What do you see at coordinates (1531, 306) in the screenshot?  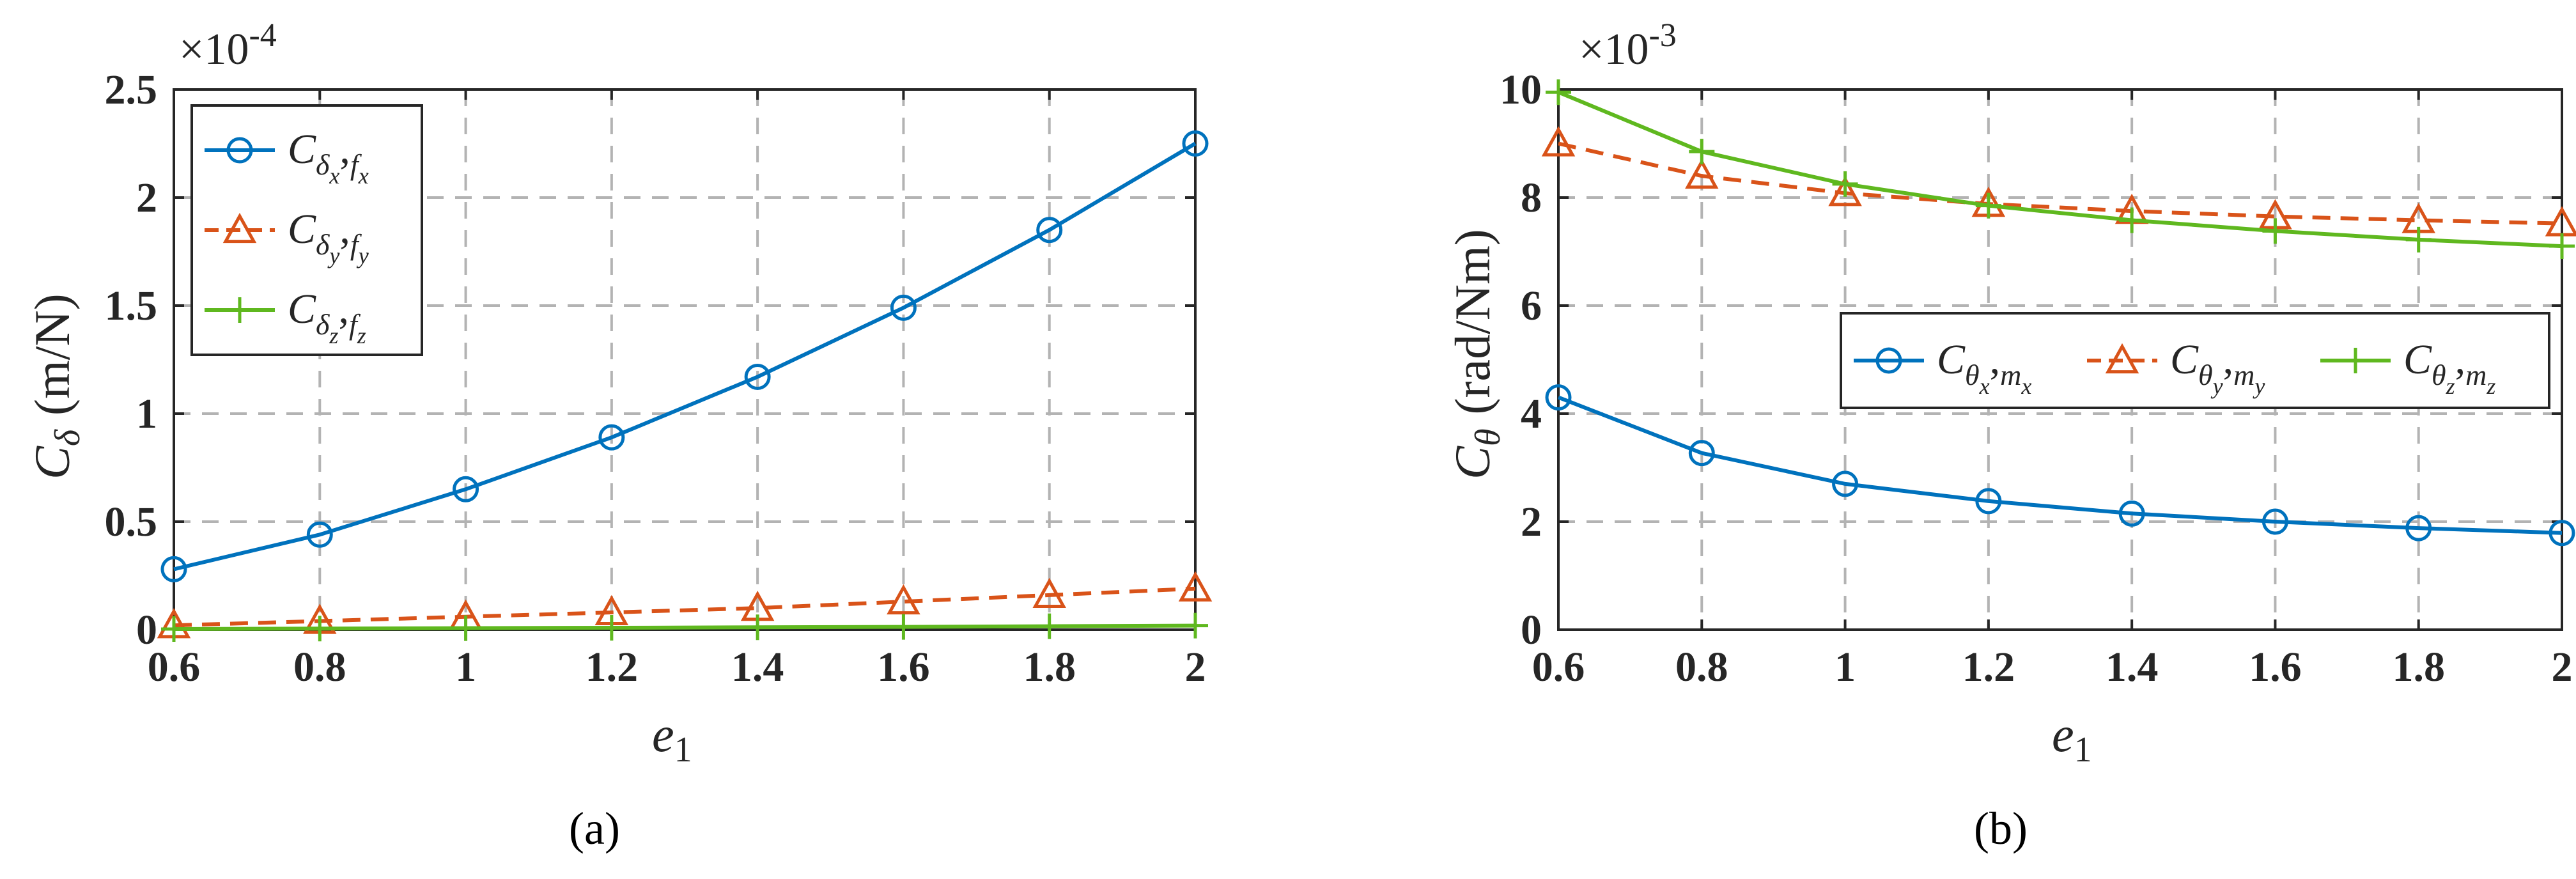 I see `y-tick-label: 6` at bounding box center [1531, 306].